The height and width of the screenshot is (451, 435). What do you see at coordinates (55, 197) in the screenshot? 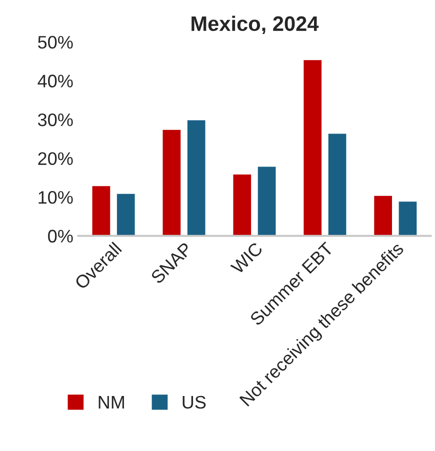
I see `y-tick-label: 10%` at bounding box center [55, 197].